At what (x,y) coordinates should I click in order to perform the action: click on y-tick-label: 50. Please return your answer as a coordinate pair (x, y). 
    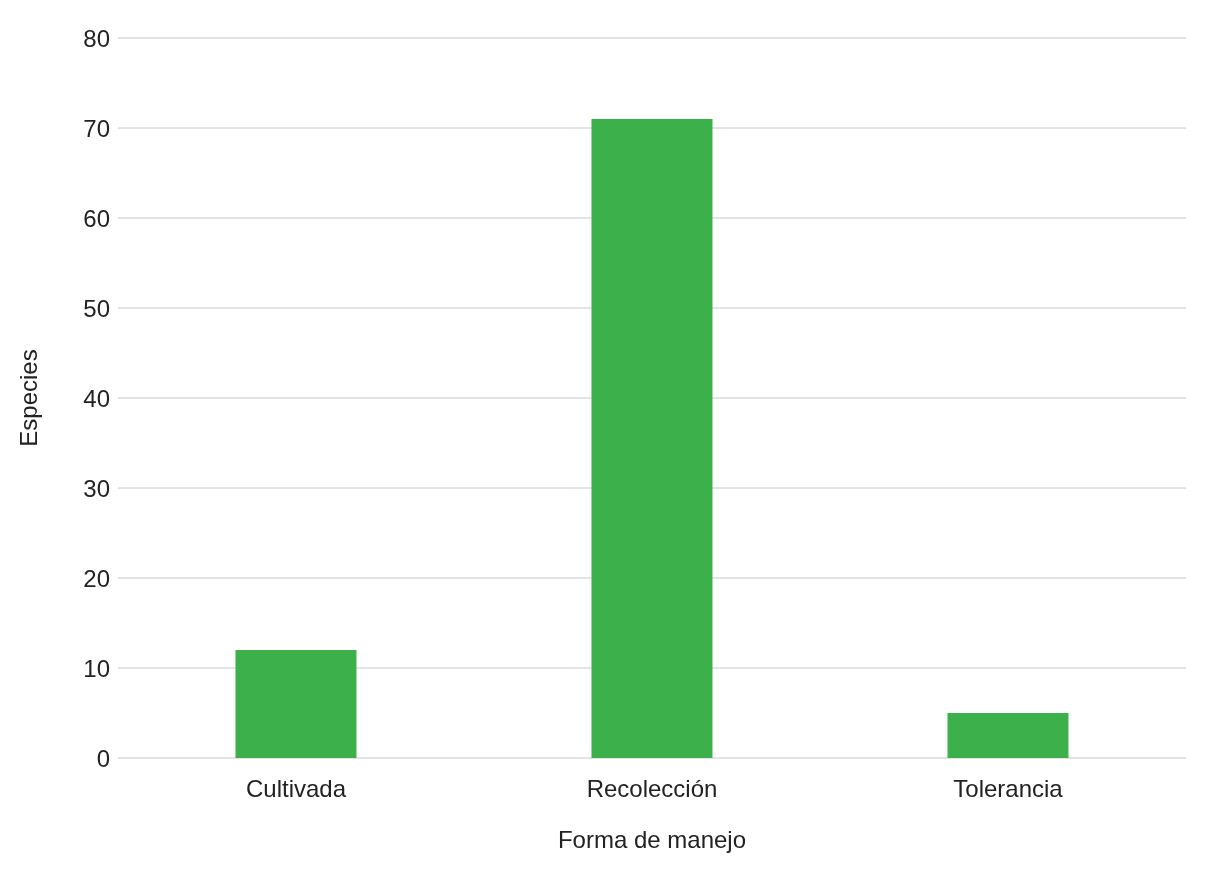
    Looking at the image, I should click on (96, 308).